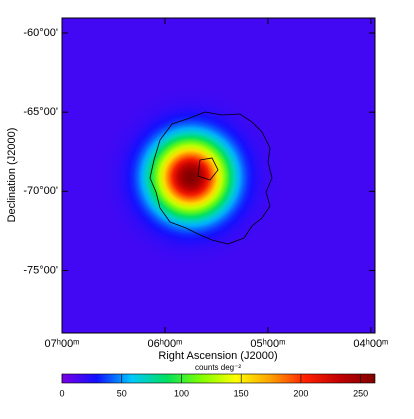  Describe the element at coordinates (181, 393) in the screenshot. I see `colorbar-tick-label: 100` at that location.